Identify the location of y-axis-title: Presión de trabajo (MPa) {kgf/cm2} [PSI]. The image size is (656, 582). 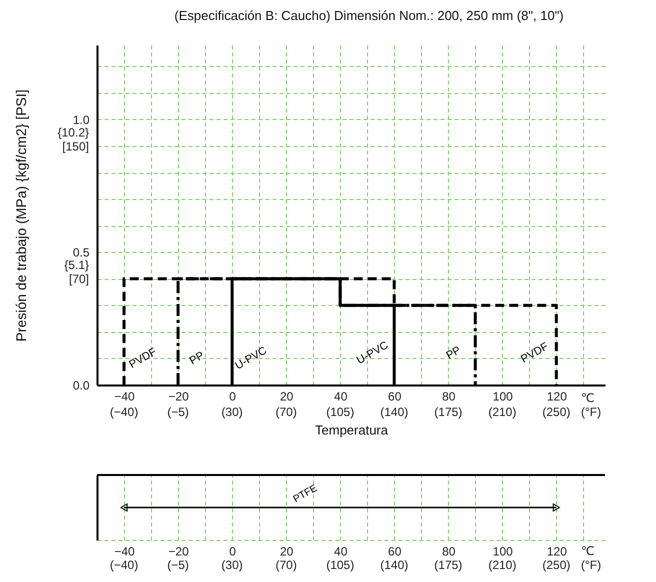
(20, 215).